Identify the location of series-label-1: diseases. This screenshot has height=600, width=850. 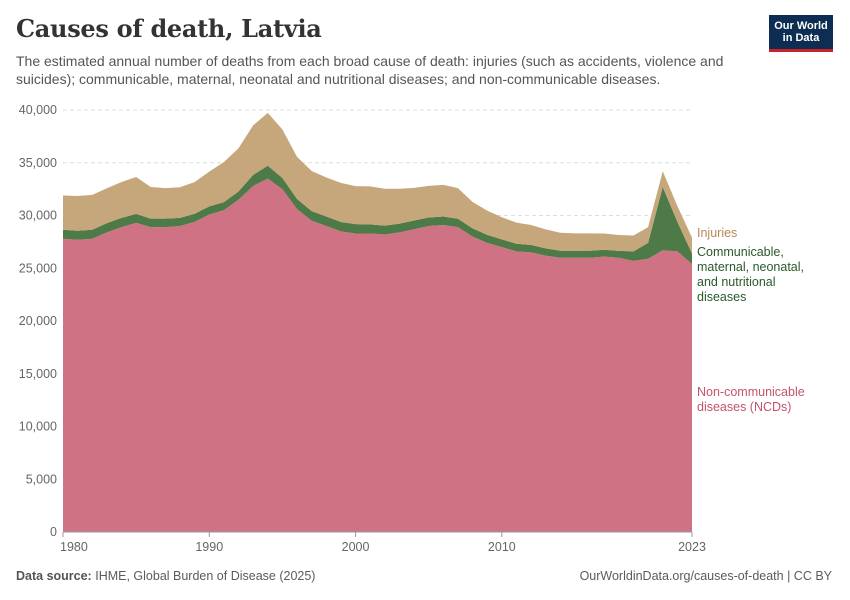
(721, 297).